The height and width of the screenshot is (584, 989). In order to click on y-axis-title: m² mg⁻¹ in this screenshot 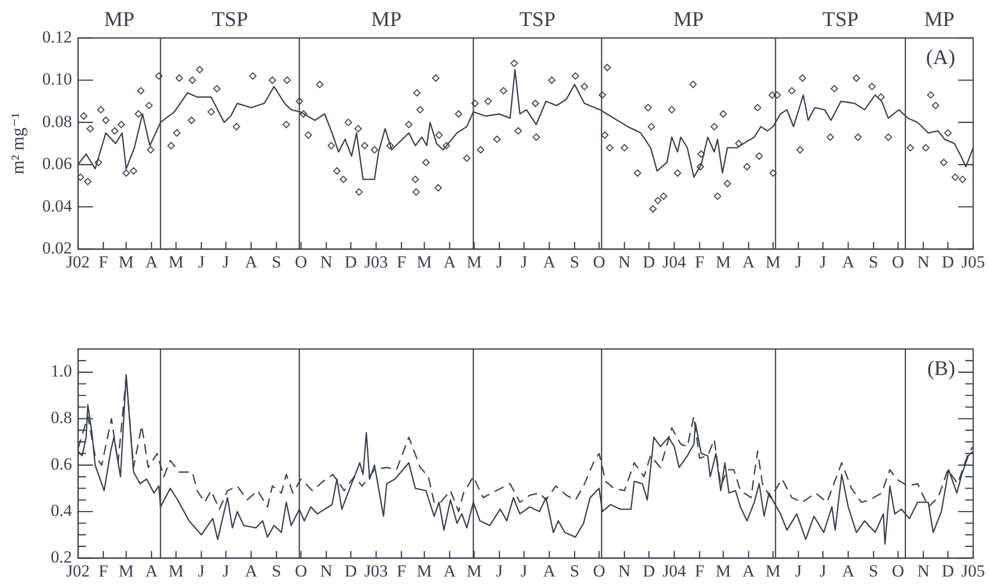, I will do `click(18, 143)`.